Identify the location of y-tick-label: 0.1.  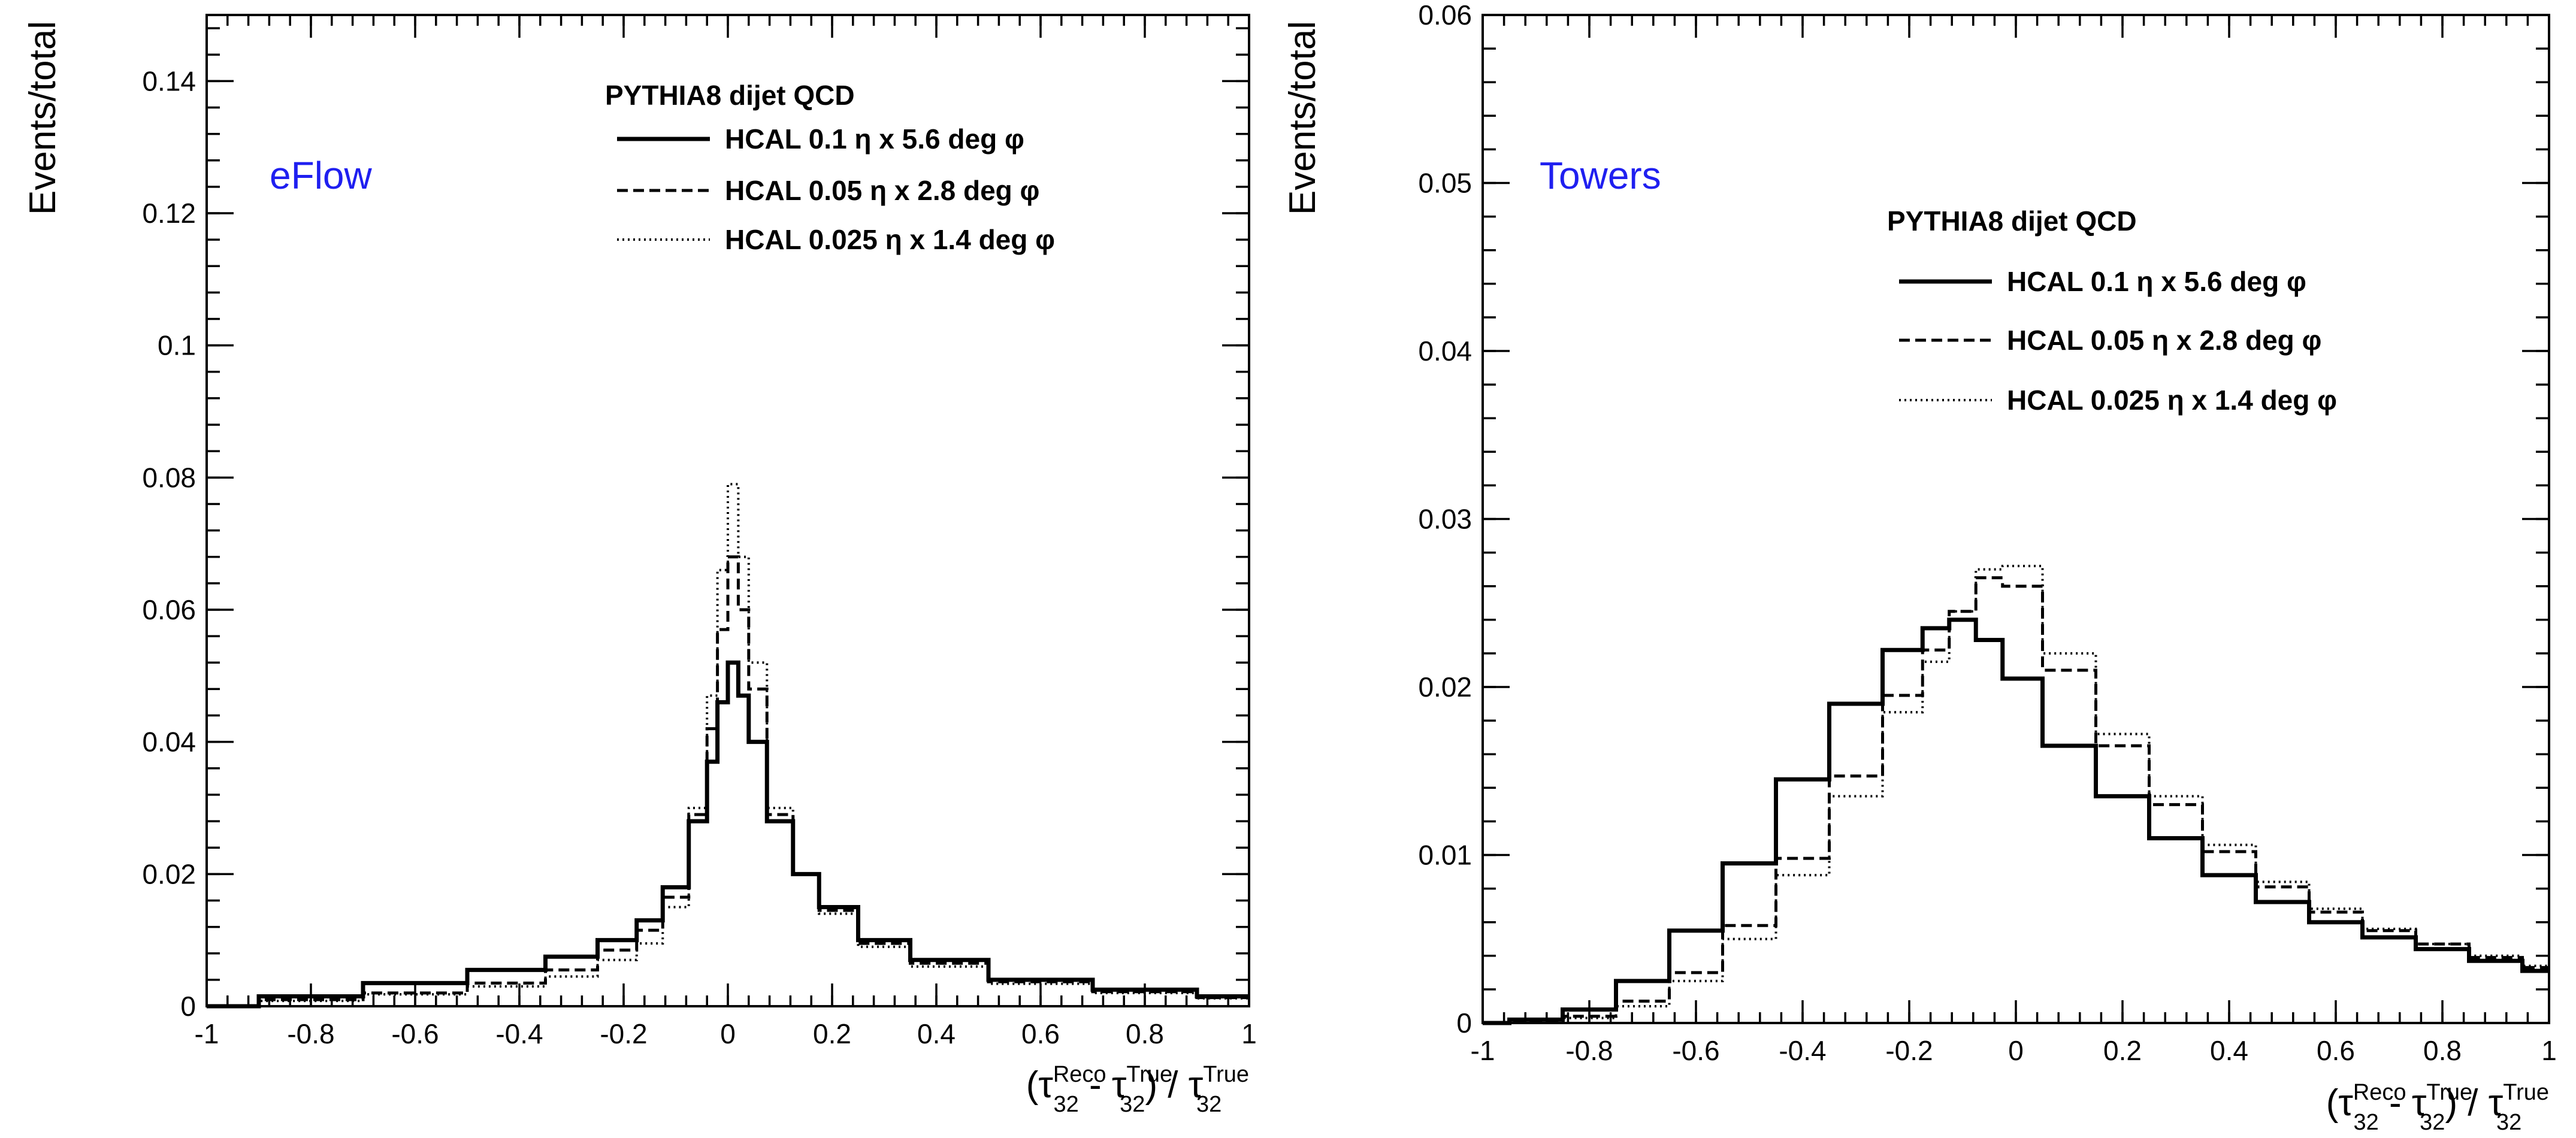
(177, 345).